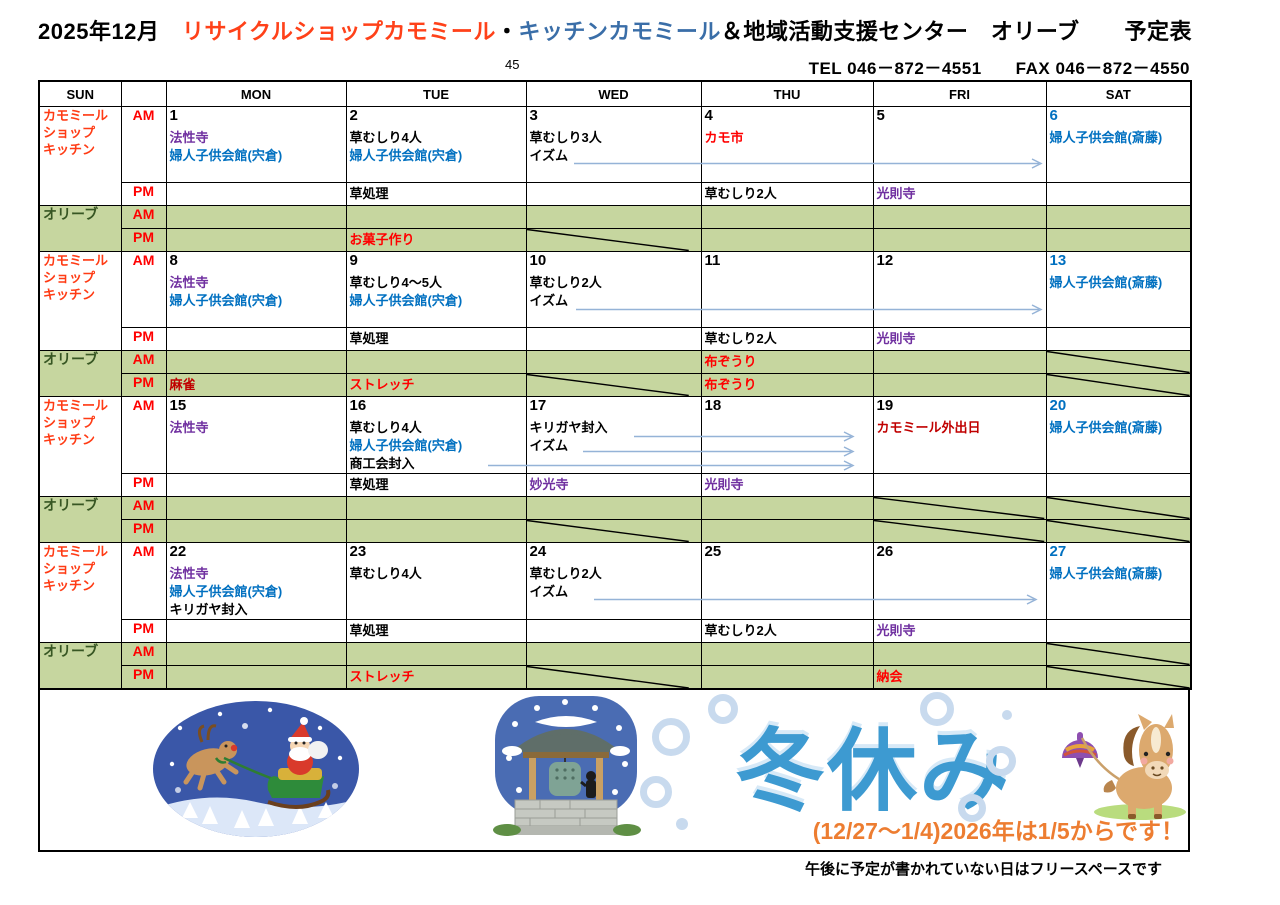 The height and width of the screenshot is (905, 1280). I want to click on cell-pm-day20, so click(1118, 485).